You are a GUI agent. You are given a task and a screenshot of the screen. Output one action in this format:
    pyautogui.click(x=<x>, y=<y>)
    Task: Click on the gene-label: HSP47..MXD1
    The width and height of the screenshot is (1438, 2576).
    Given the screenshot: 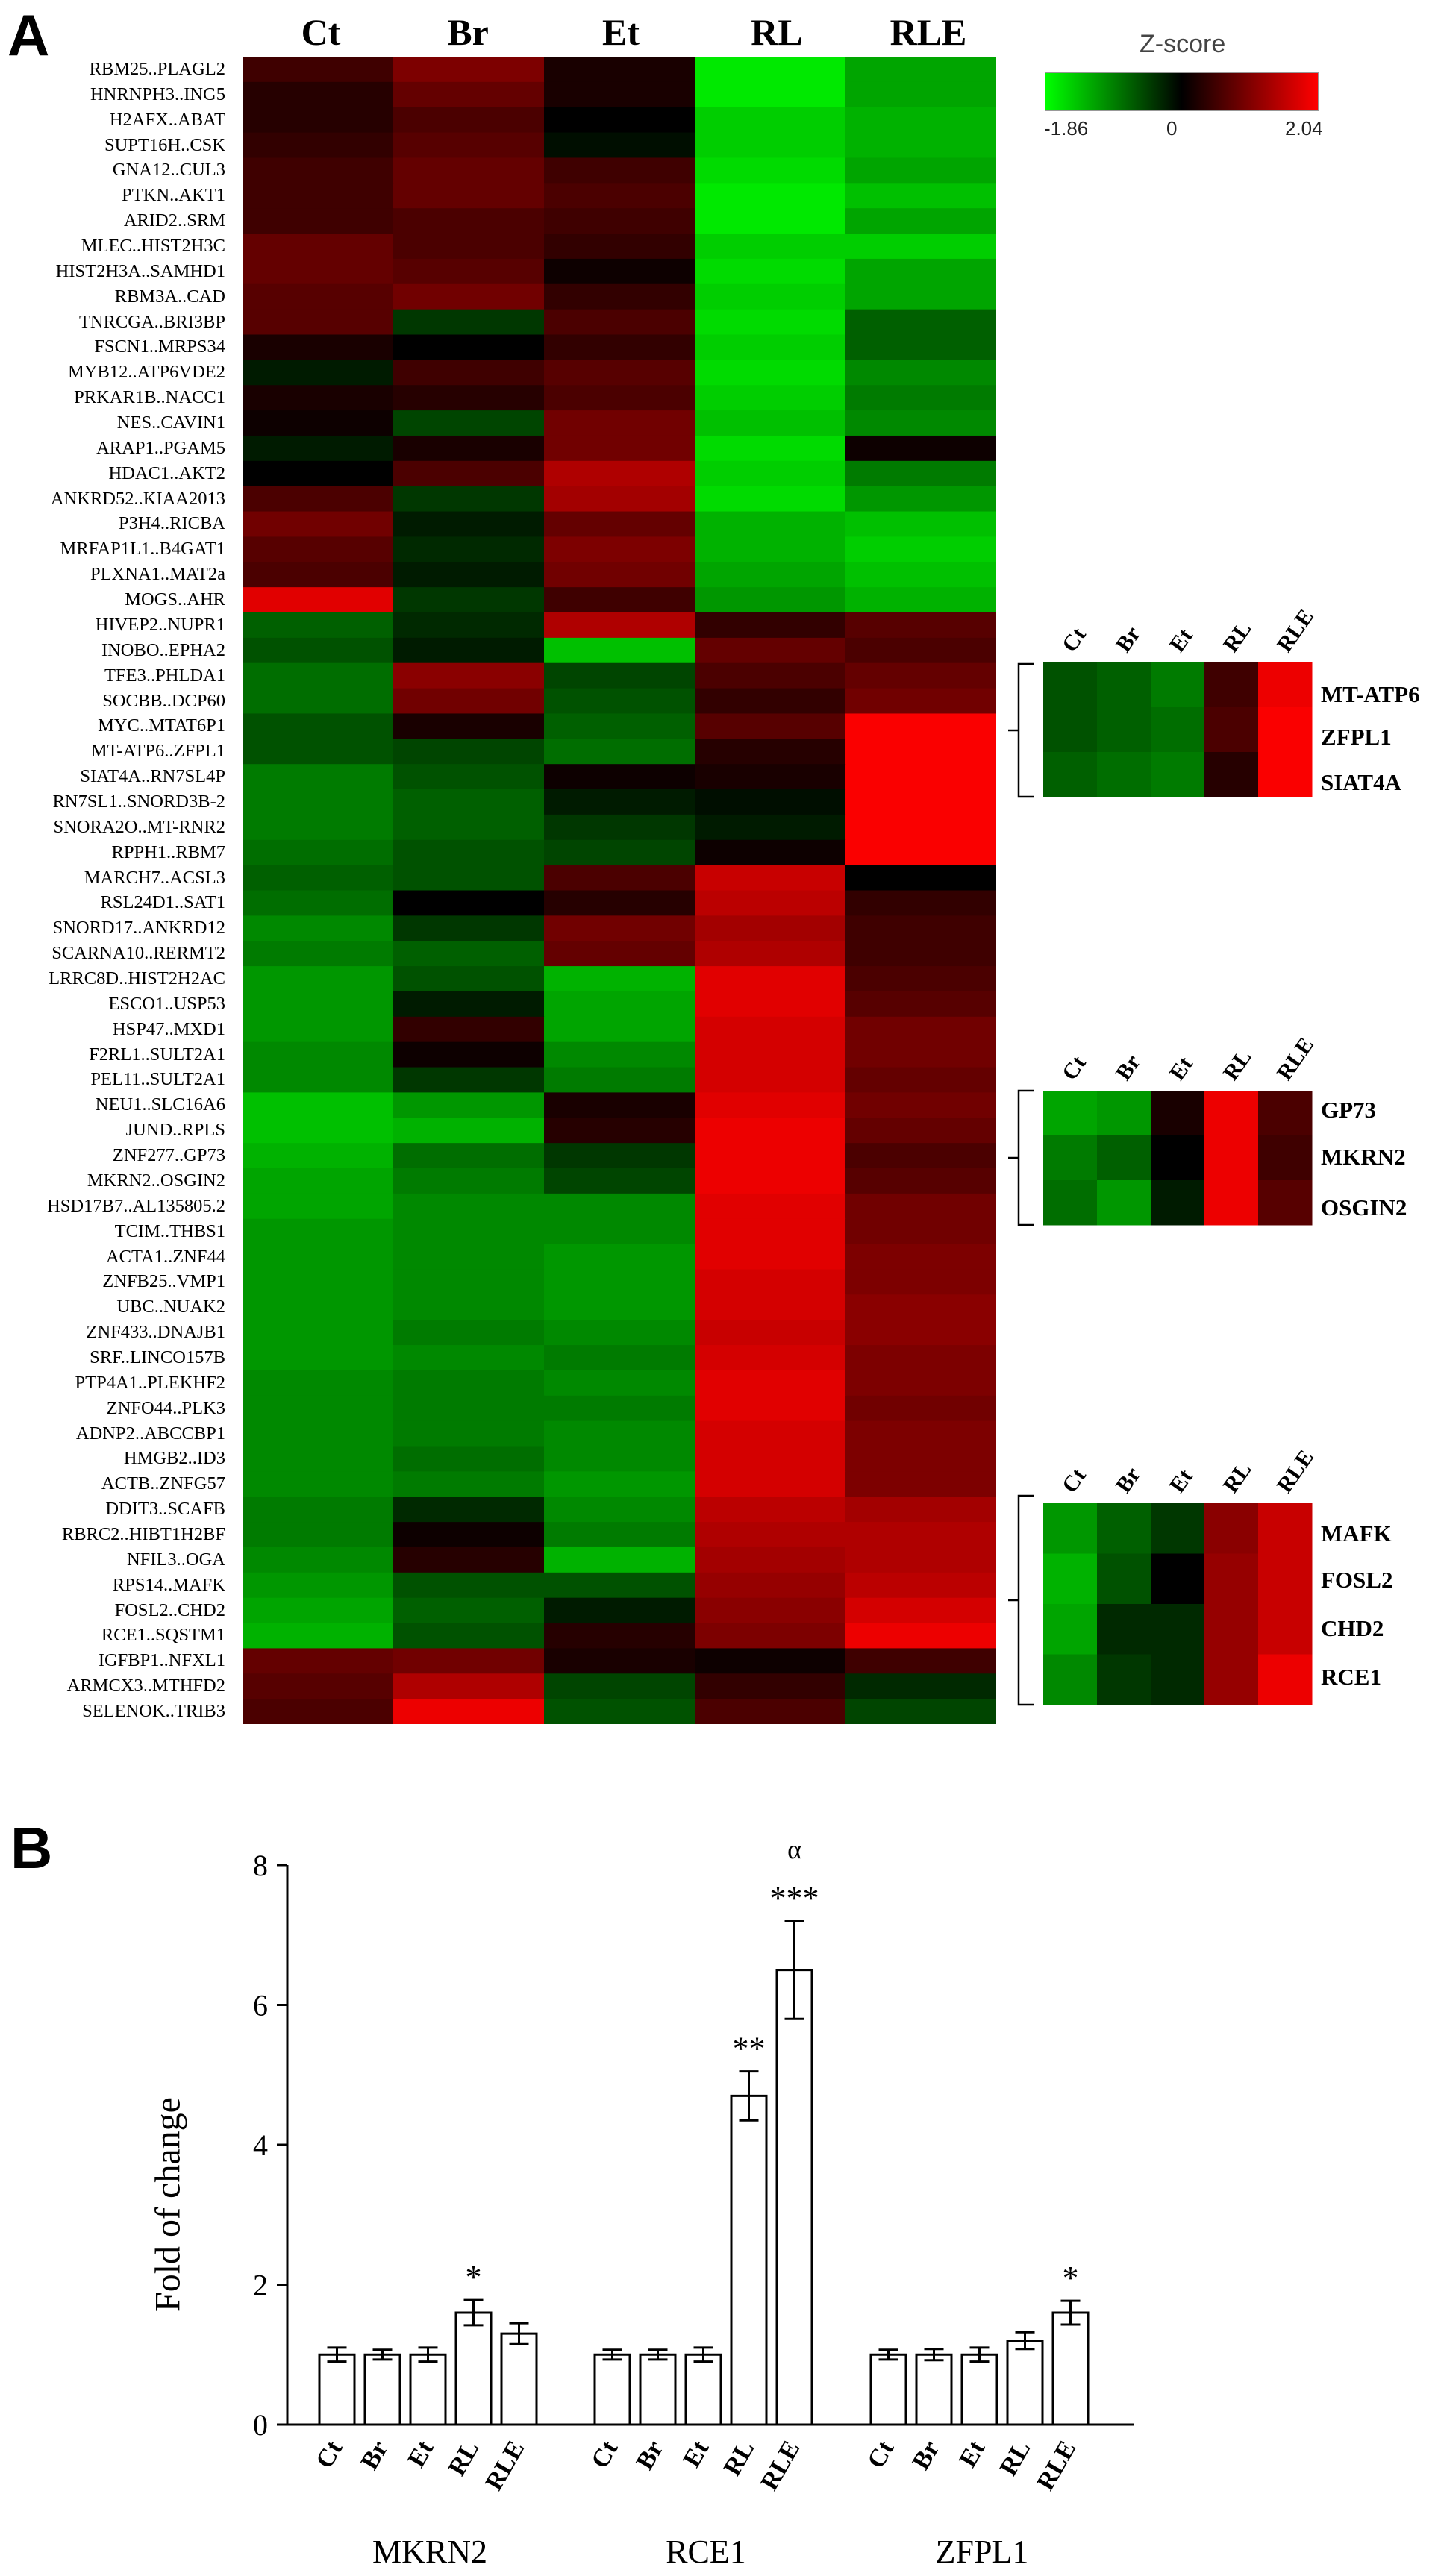 What is the action you would take?
    pyautogui.click(x=168, y=1028)
    